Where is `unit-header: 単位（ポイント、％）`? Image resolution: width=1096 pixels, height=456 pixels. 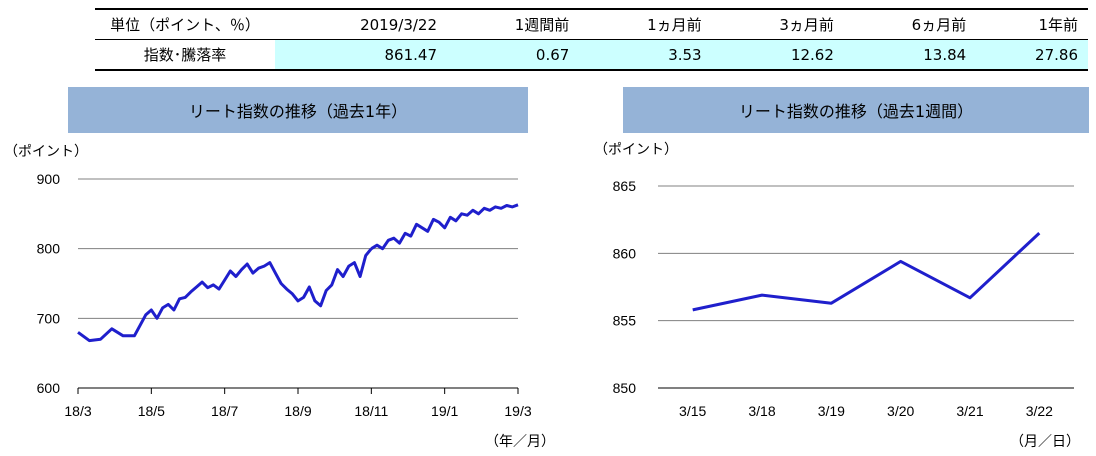
unit-header: 単位（ポイント、％） is located at coordinates (185, 24).